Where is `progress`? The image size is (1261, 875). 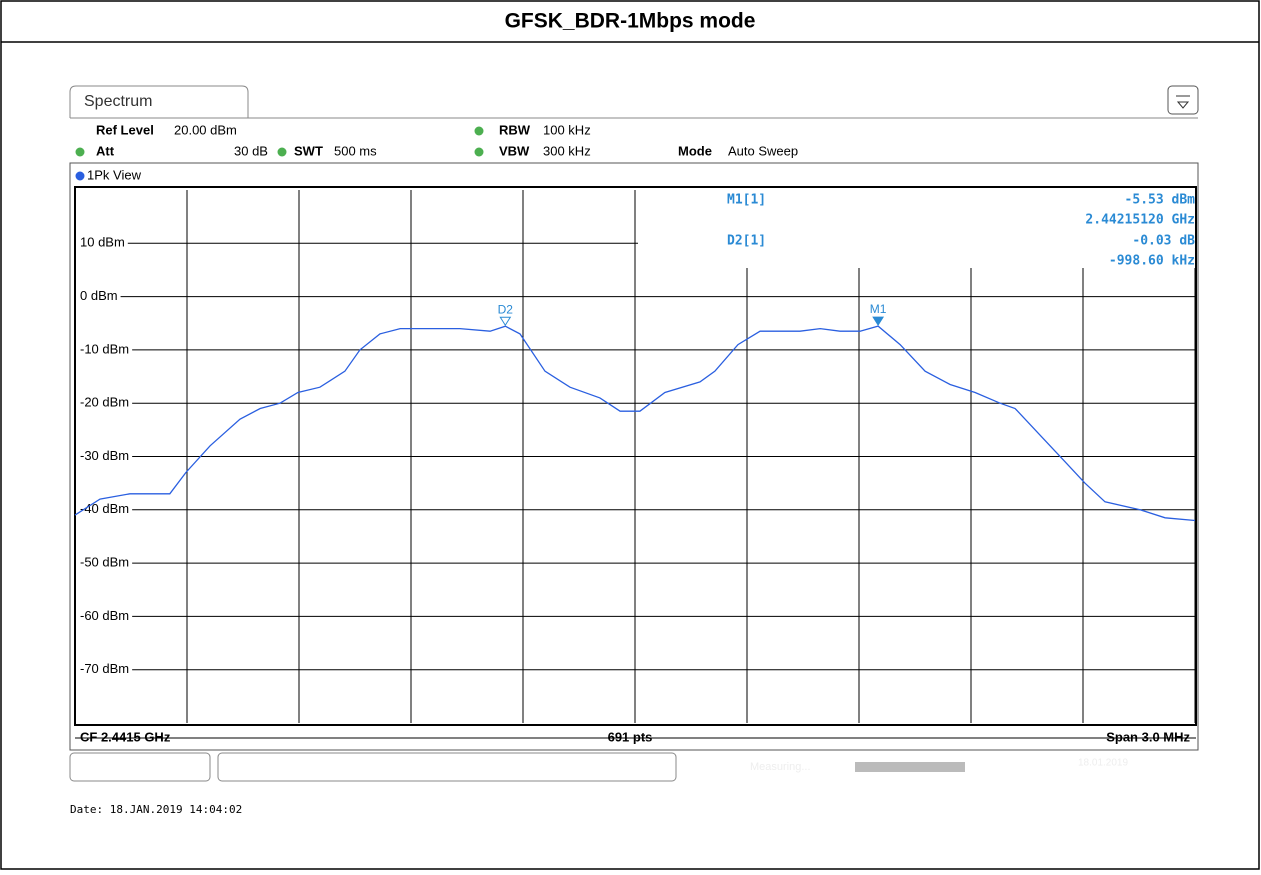
progress is located at coordinates (910, 767).